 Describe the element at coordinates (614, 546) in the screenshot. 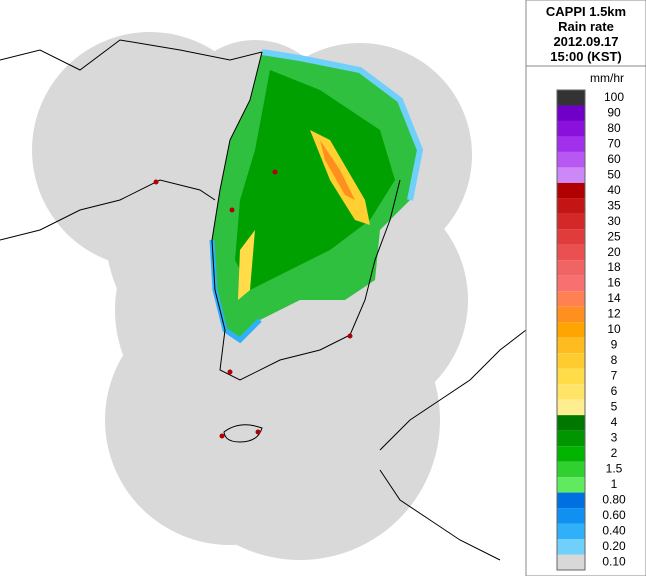

I see `legend-label: 0.20` at that location.